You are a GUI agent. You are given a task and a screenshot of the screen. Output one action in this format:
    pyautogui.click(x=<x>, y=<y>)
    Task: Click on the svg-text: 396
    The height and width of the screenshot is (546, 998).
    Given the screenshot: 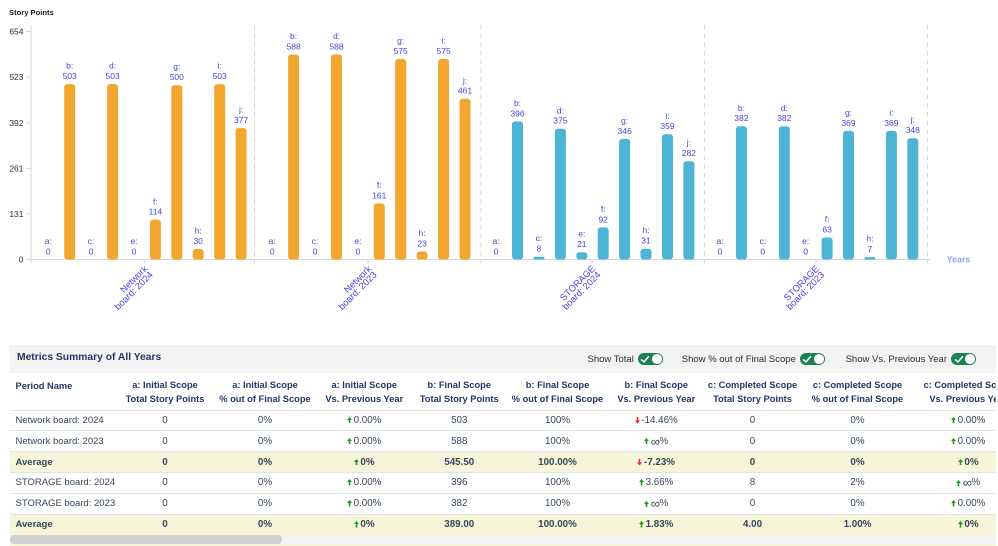 What is the action you would take?
    pyautogui.click(x=517, y=113)
    